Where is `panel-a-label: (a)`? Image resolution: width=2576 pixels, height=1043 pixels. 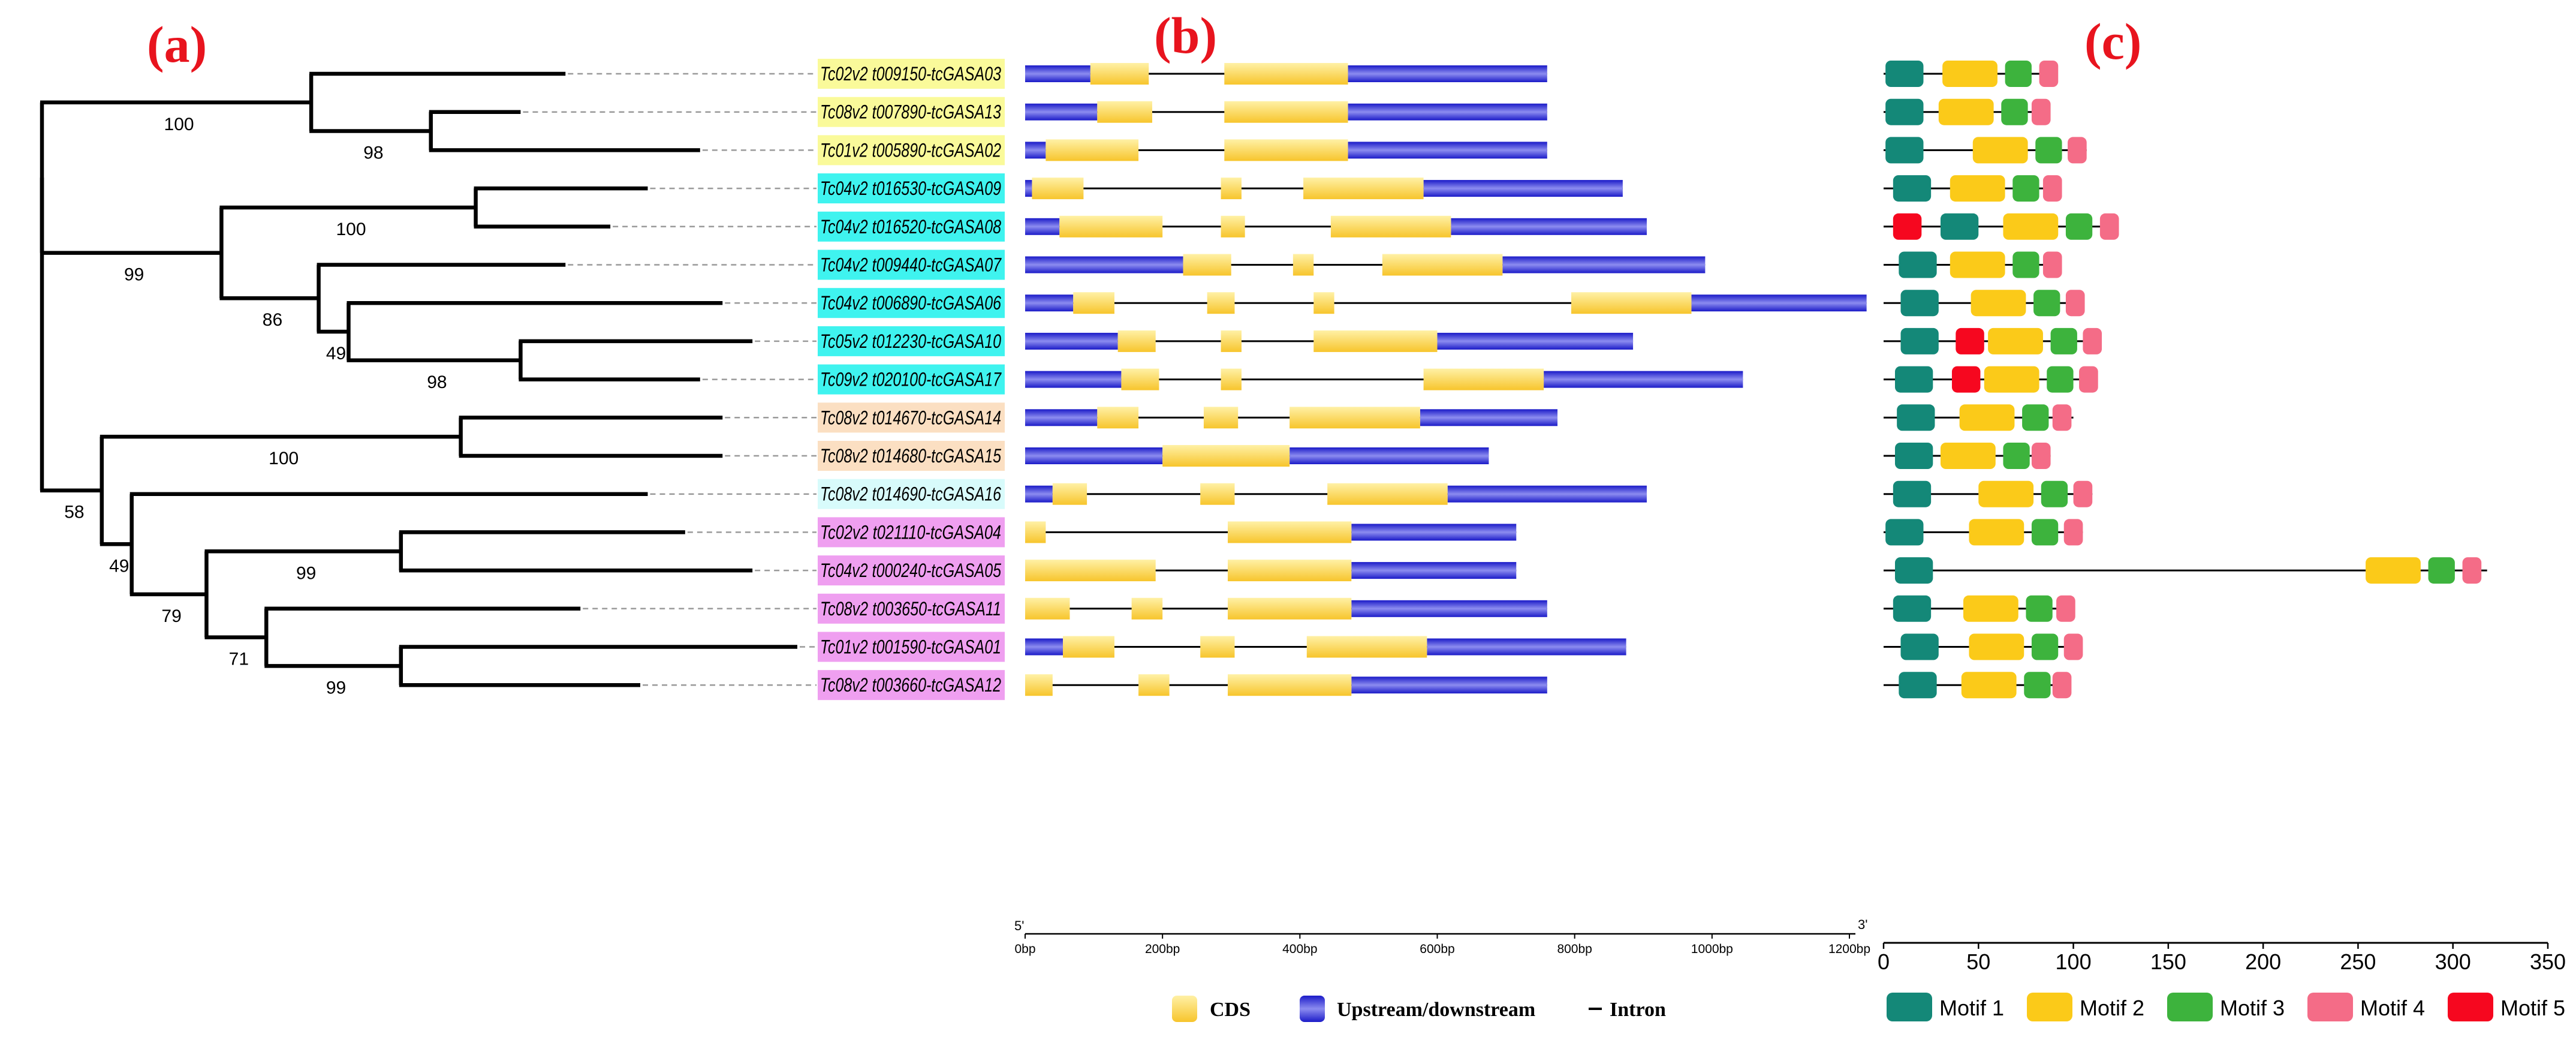 panel-a-label: (a) is located at coordinates (177, 45).